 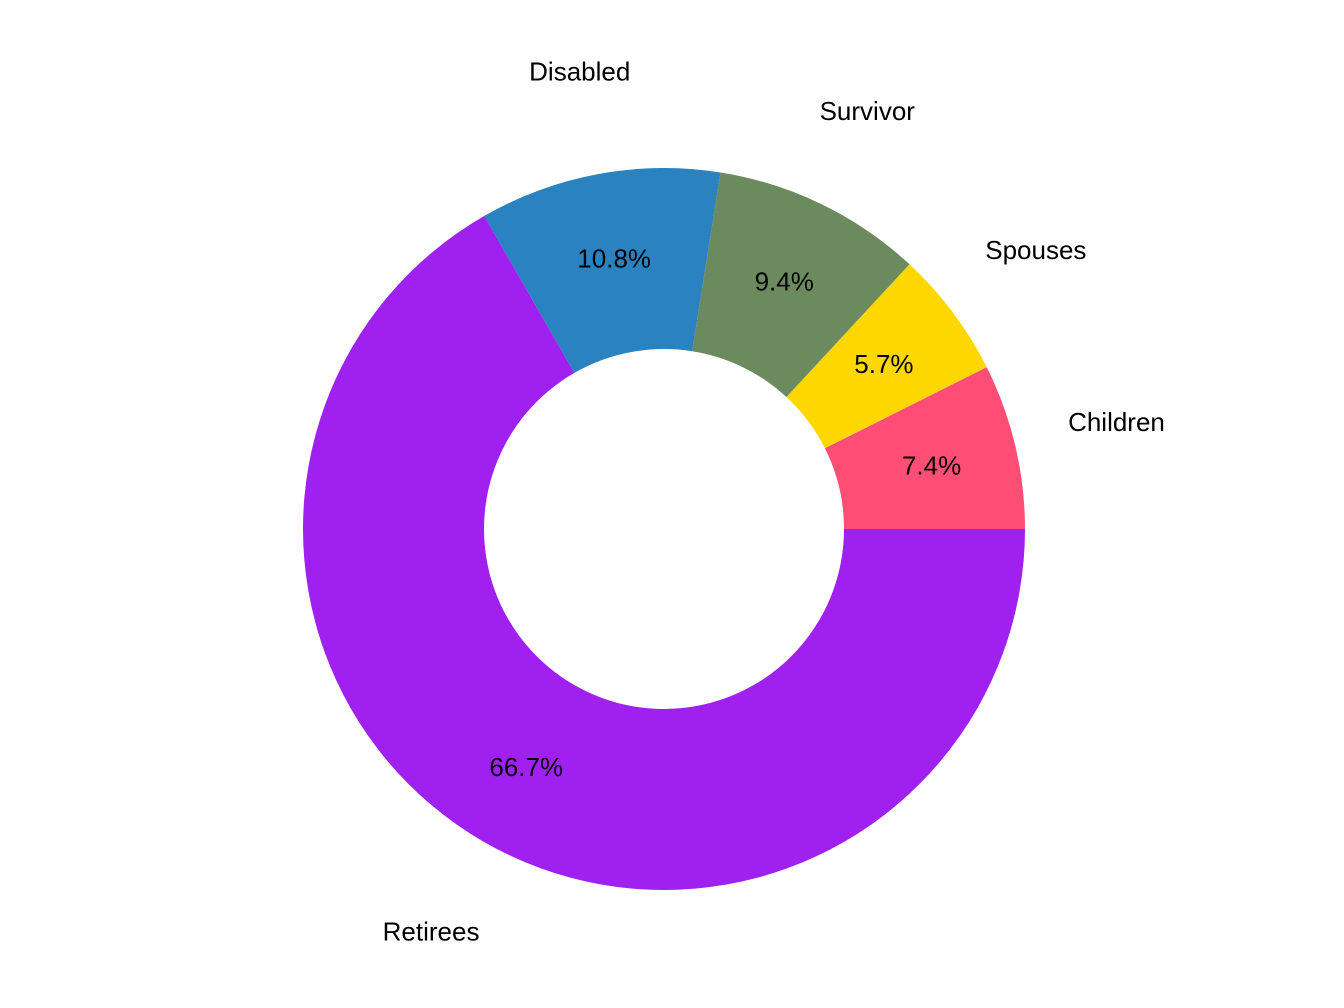 I want to click on percent-label-retirees: 66.7%, so click(x=526, y=767).